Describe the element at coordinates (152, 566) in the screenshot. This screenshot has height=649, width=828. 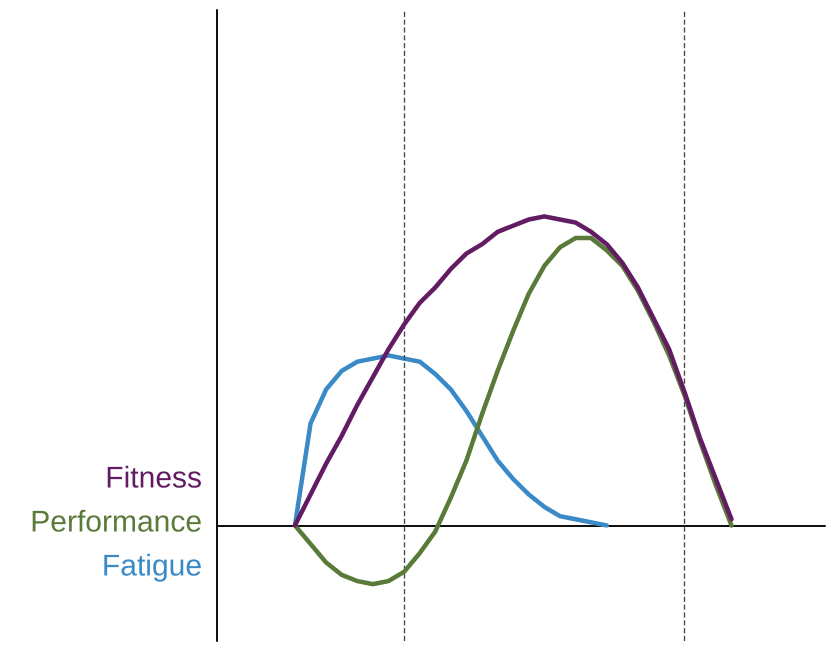
I see `text: Fatigue` at that location.